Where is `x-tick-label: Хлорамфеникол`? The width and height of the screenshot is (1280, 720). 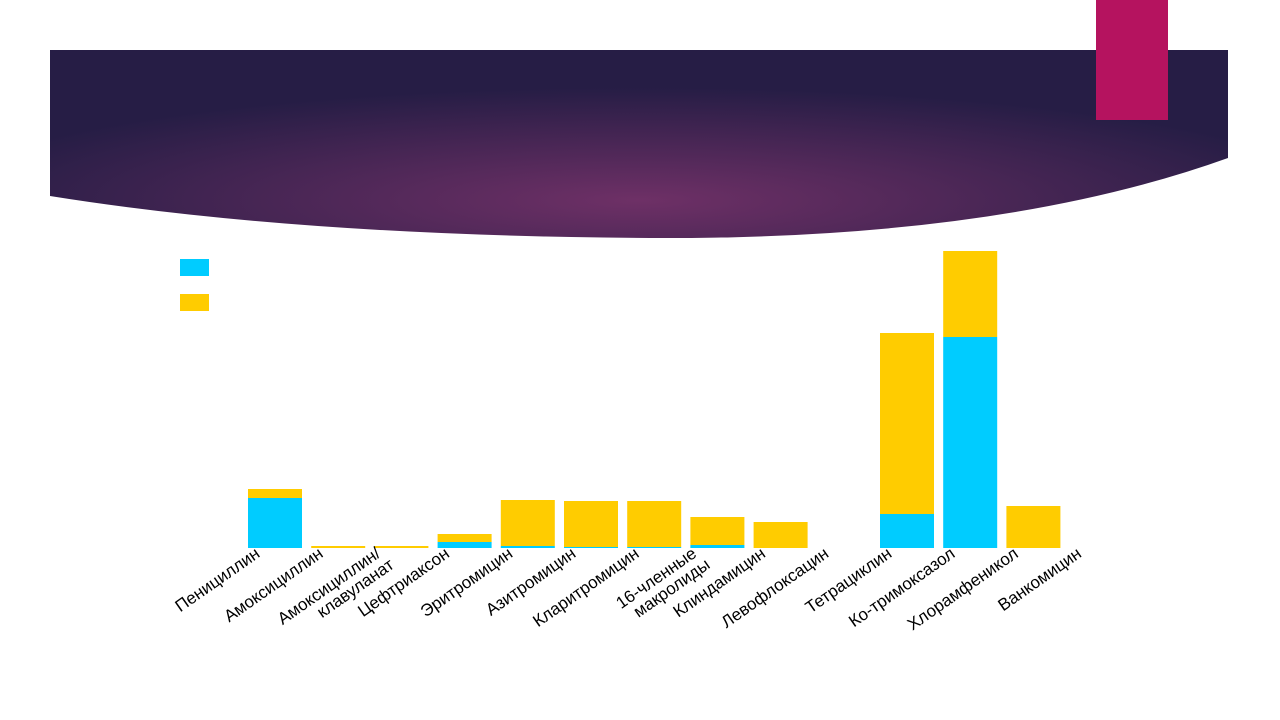 x-tick-label: Хлорамфеникол is located at coordinates (963, 589).